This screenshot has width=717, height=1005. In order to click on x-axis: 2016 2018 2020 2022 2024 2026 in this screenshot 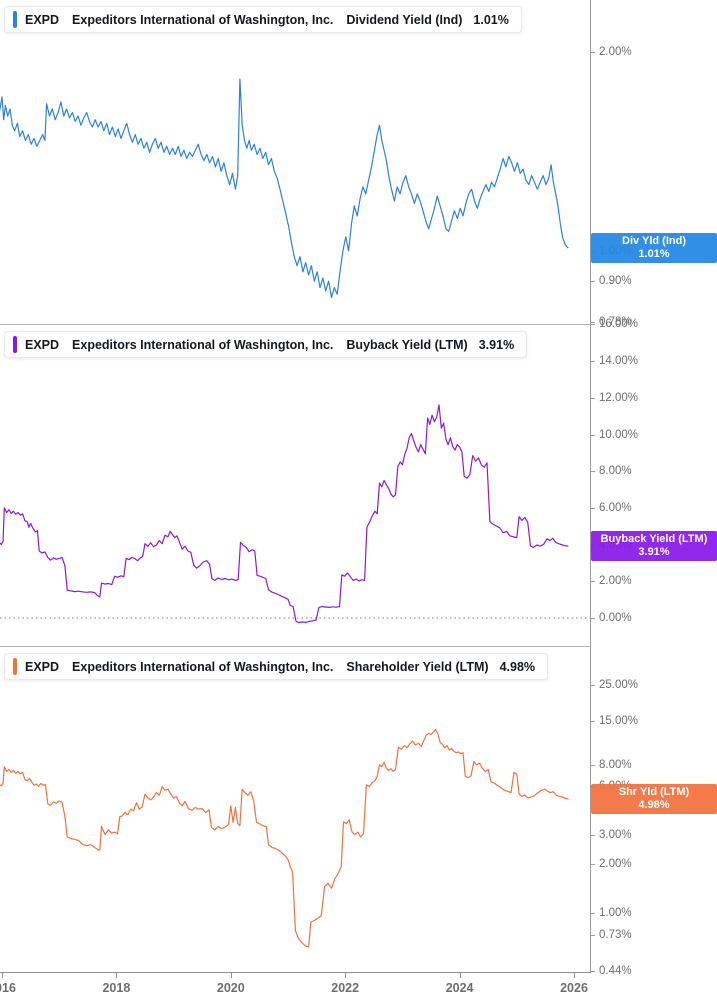, I will do `click(358, 988)`.